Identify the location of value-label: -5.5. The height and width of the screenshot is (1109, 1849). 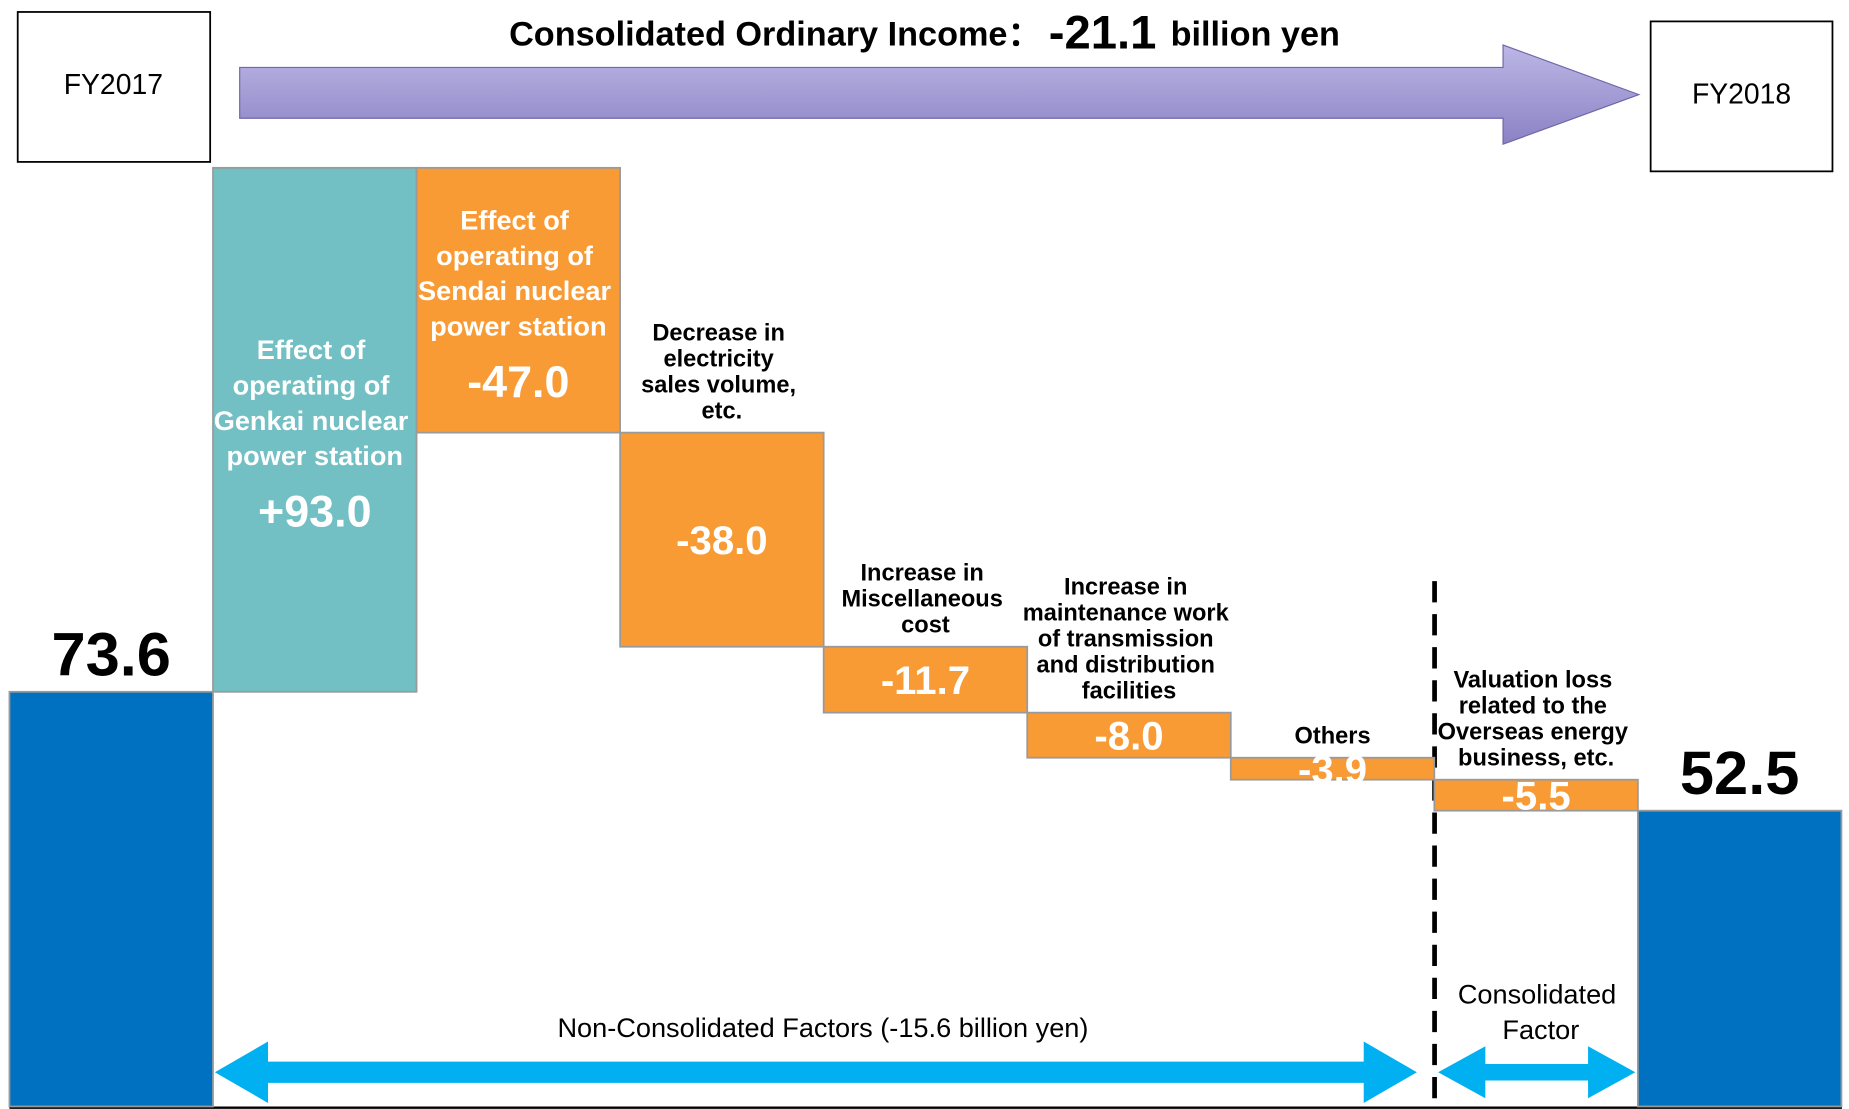
(1536, 795).